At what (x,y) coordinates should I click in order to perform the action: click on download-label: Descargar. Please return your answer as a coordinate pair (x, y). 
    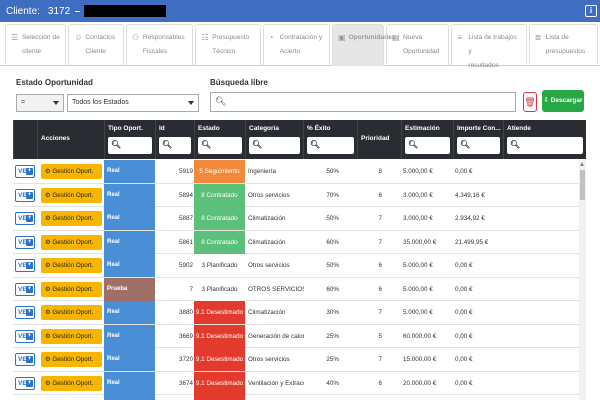
    Looking at the image, I should click on (566, 100).